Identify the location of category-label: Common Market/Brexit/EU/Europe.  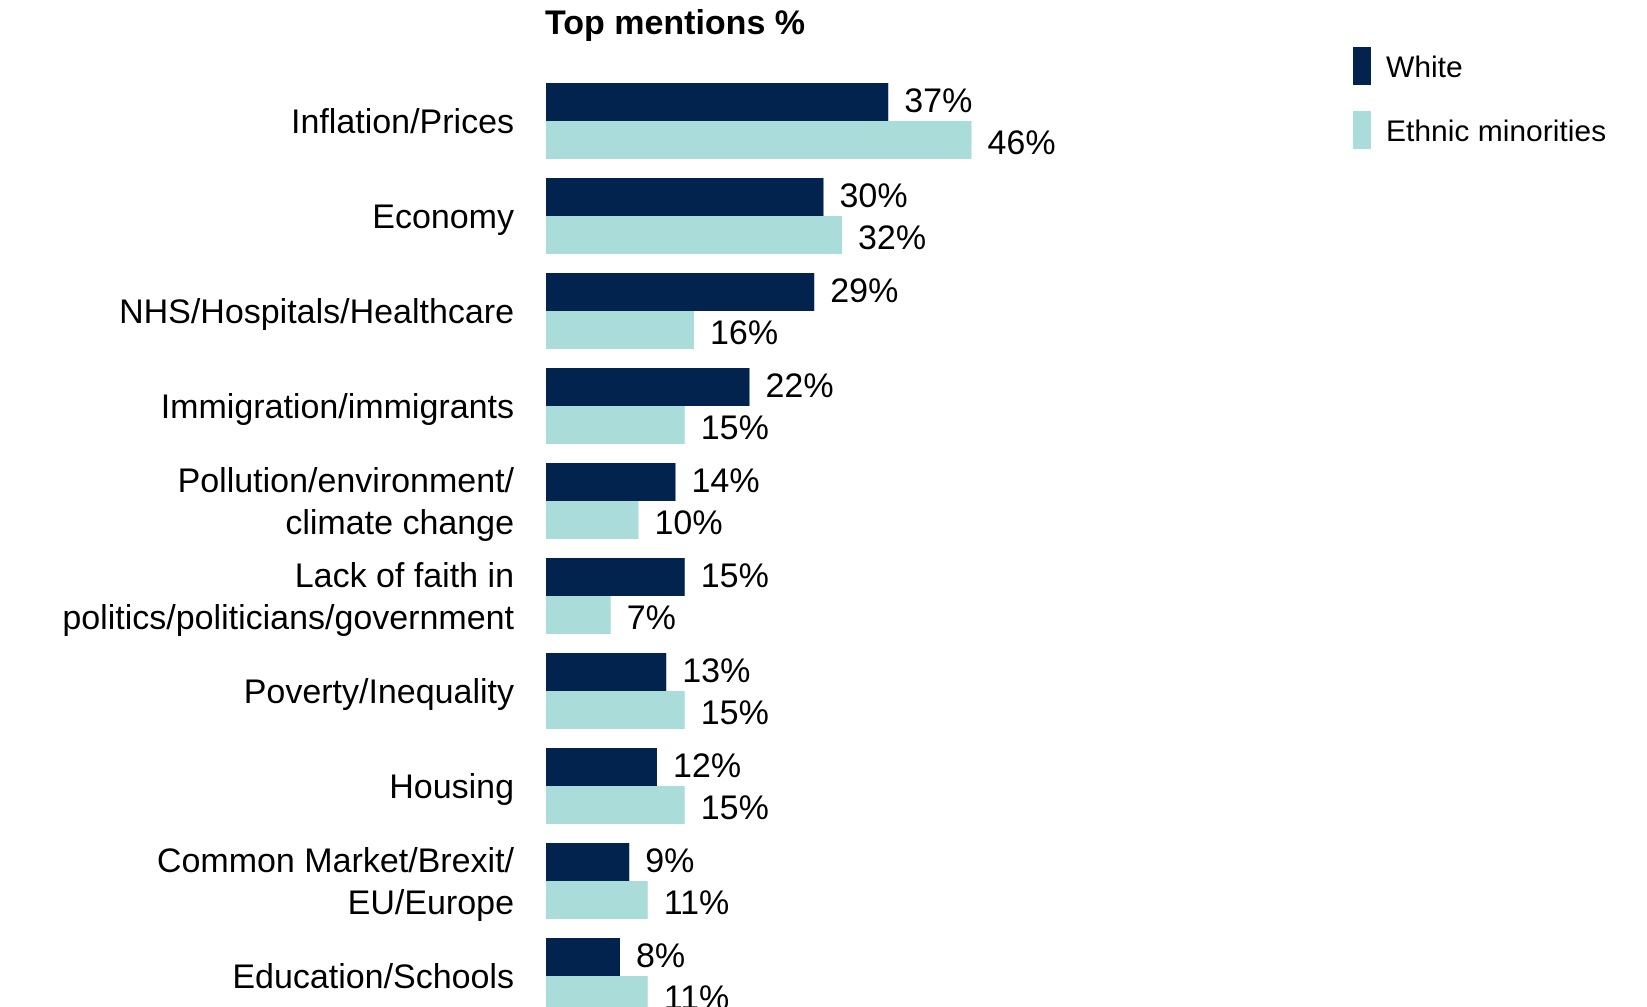
(336, 882).